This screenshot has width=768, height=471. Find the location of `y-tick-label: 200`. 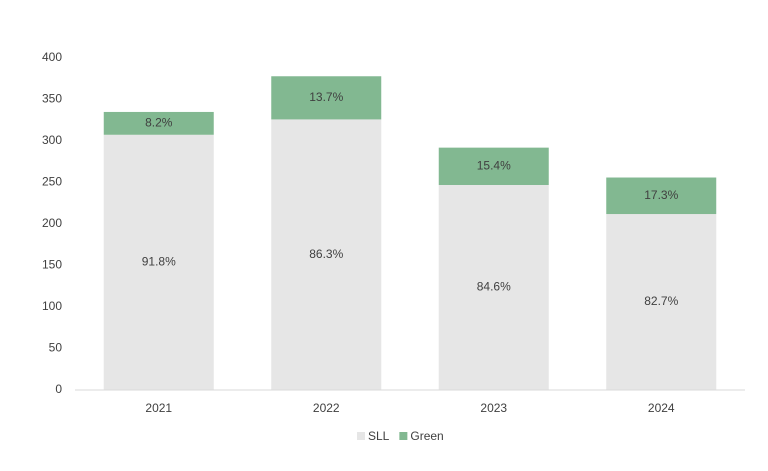

y-tick-label: 200 is located at coordinates (52, 223).